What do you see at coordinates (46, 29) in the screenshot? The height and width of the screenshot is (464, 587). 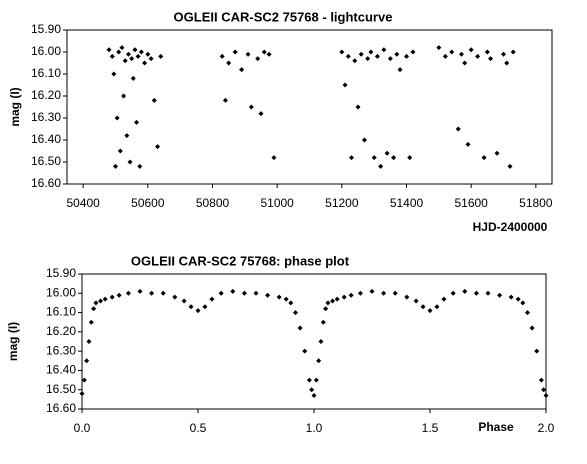 I see `y-tick-label: 15.90` at bounding box center [46, 29].